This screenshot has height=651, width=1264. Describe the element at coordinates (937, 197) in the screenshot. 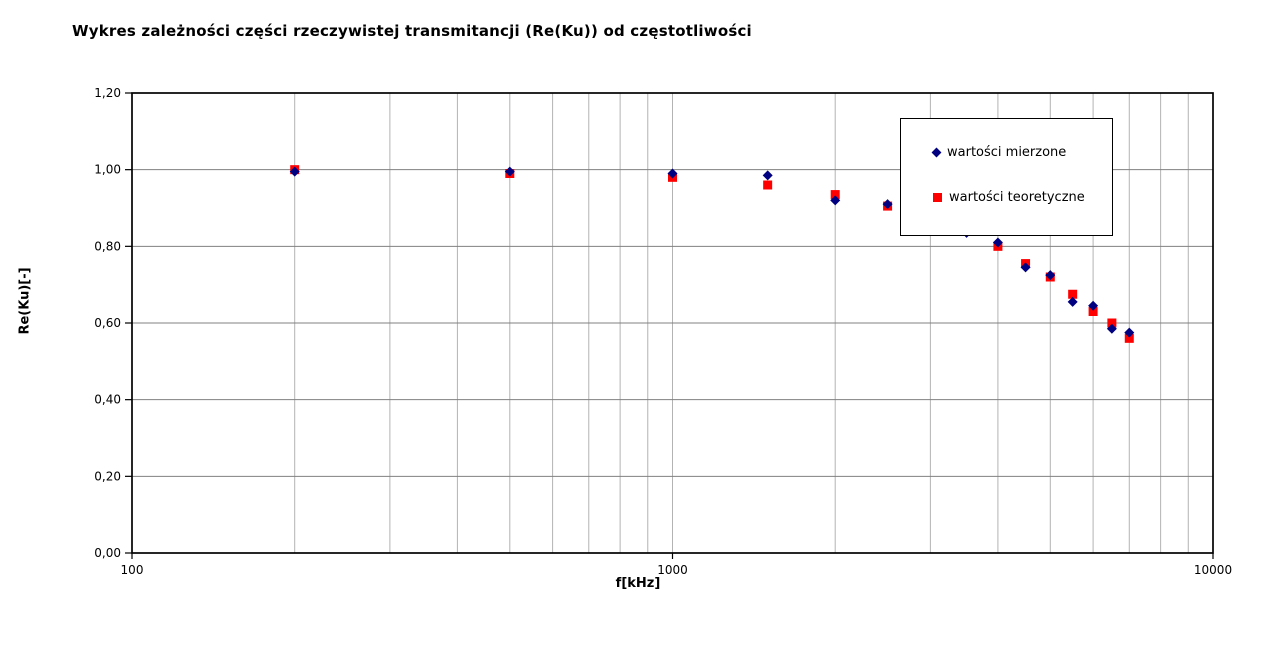

I see `square-icon` at that location.